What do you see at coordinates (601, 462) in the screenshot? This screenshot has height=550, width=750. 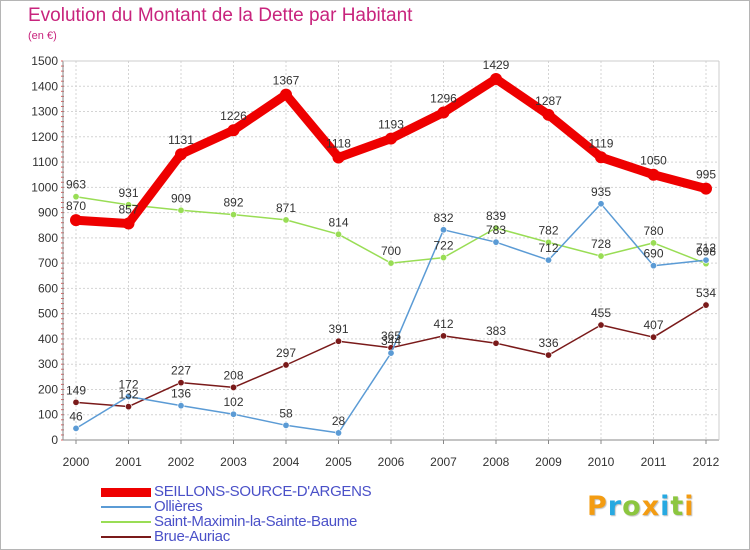 I see `x-tick-label: 2010` at bounding box center [601, 462].